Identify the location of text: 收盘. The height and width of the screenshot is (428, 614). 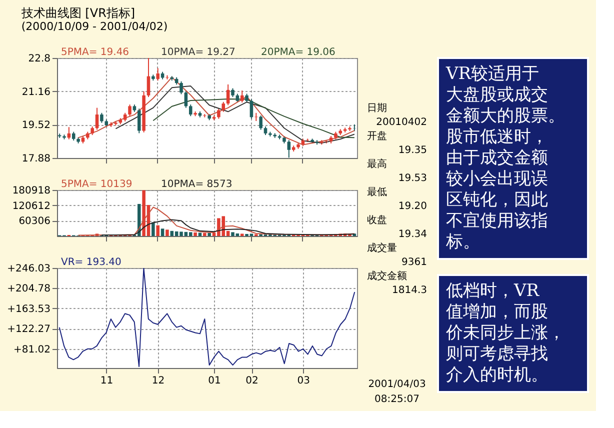
(377, 220).